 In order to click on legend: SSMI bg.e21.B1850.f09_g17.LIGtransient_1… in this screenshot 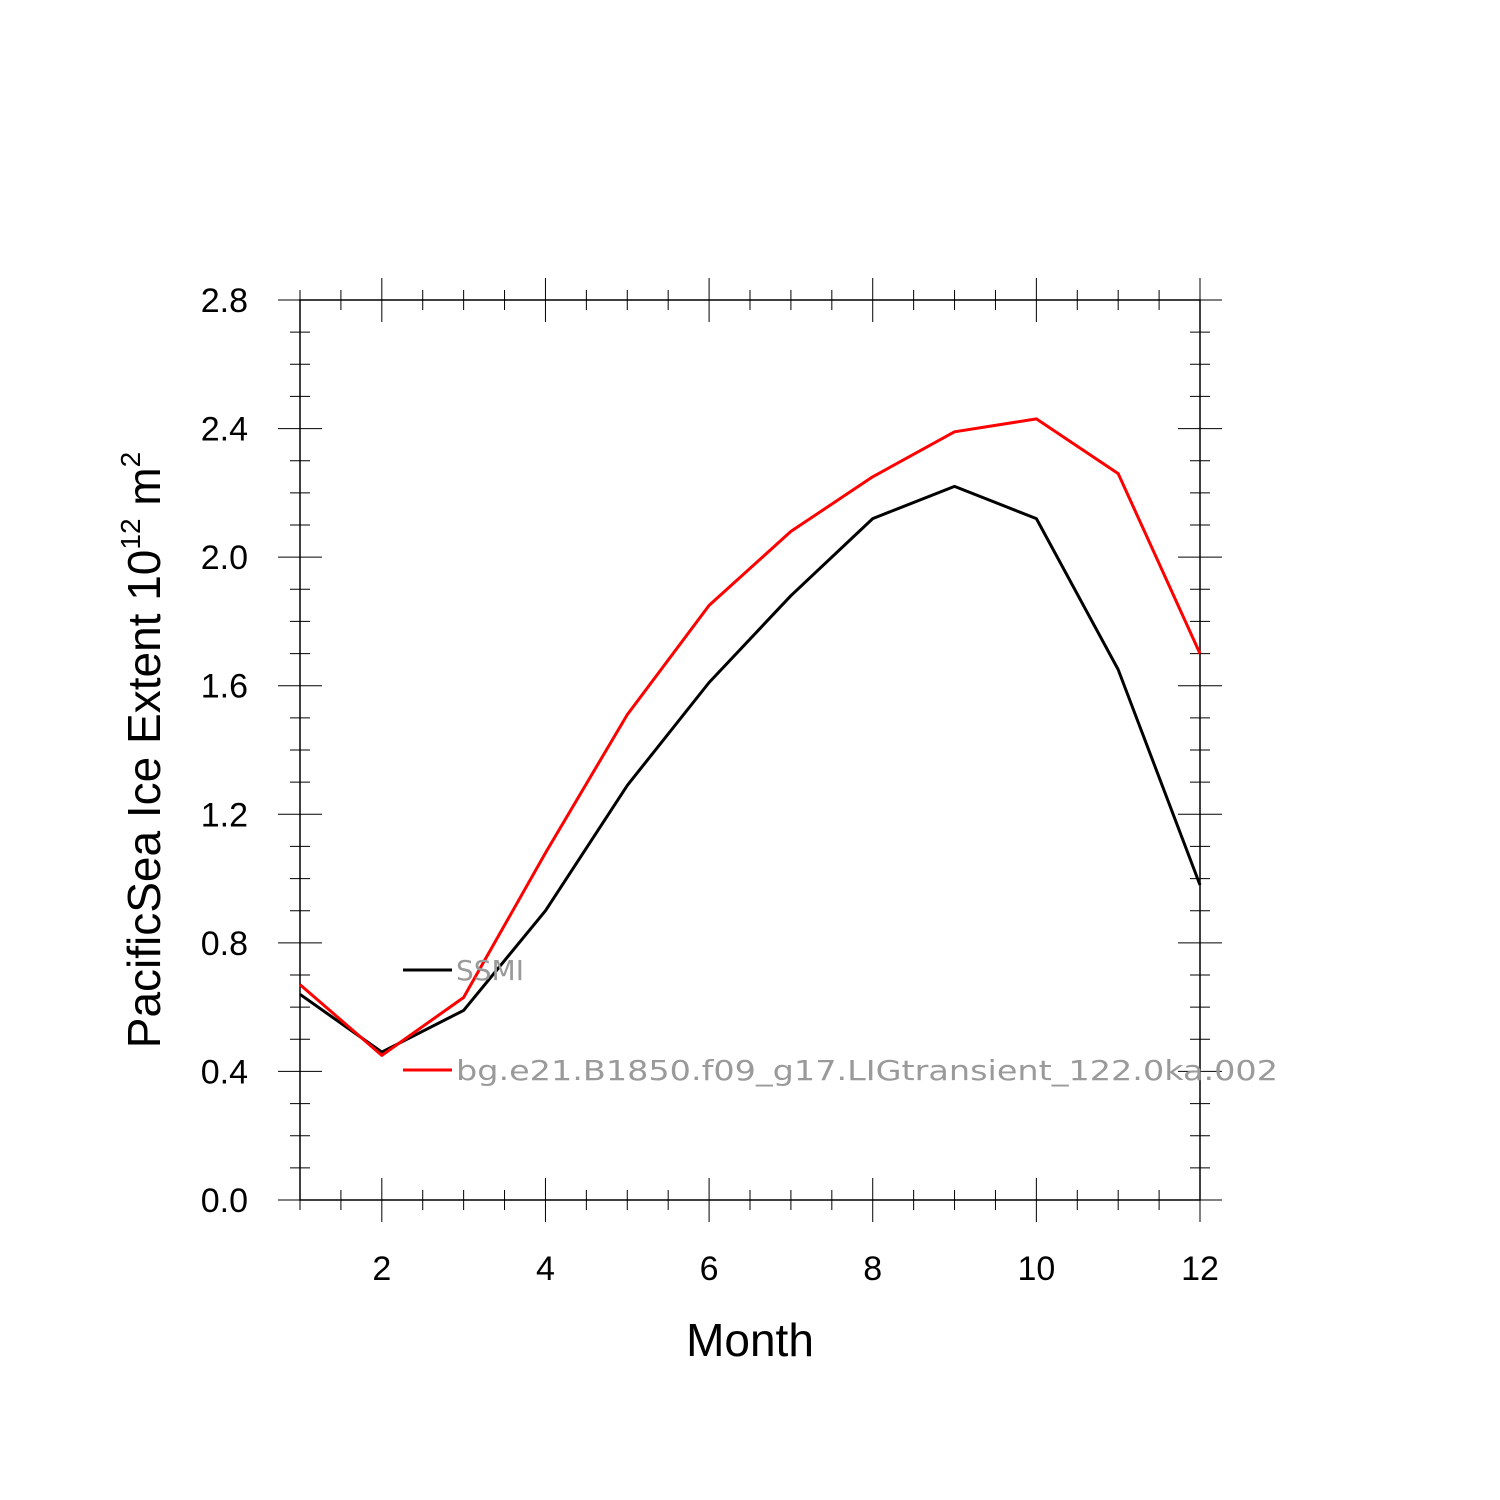, I will do `click(840, 1020)`.